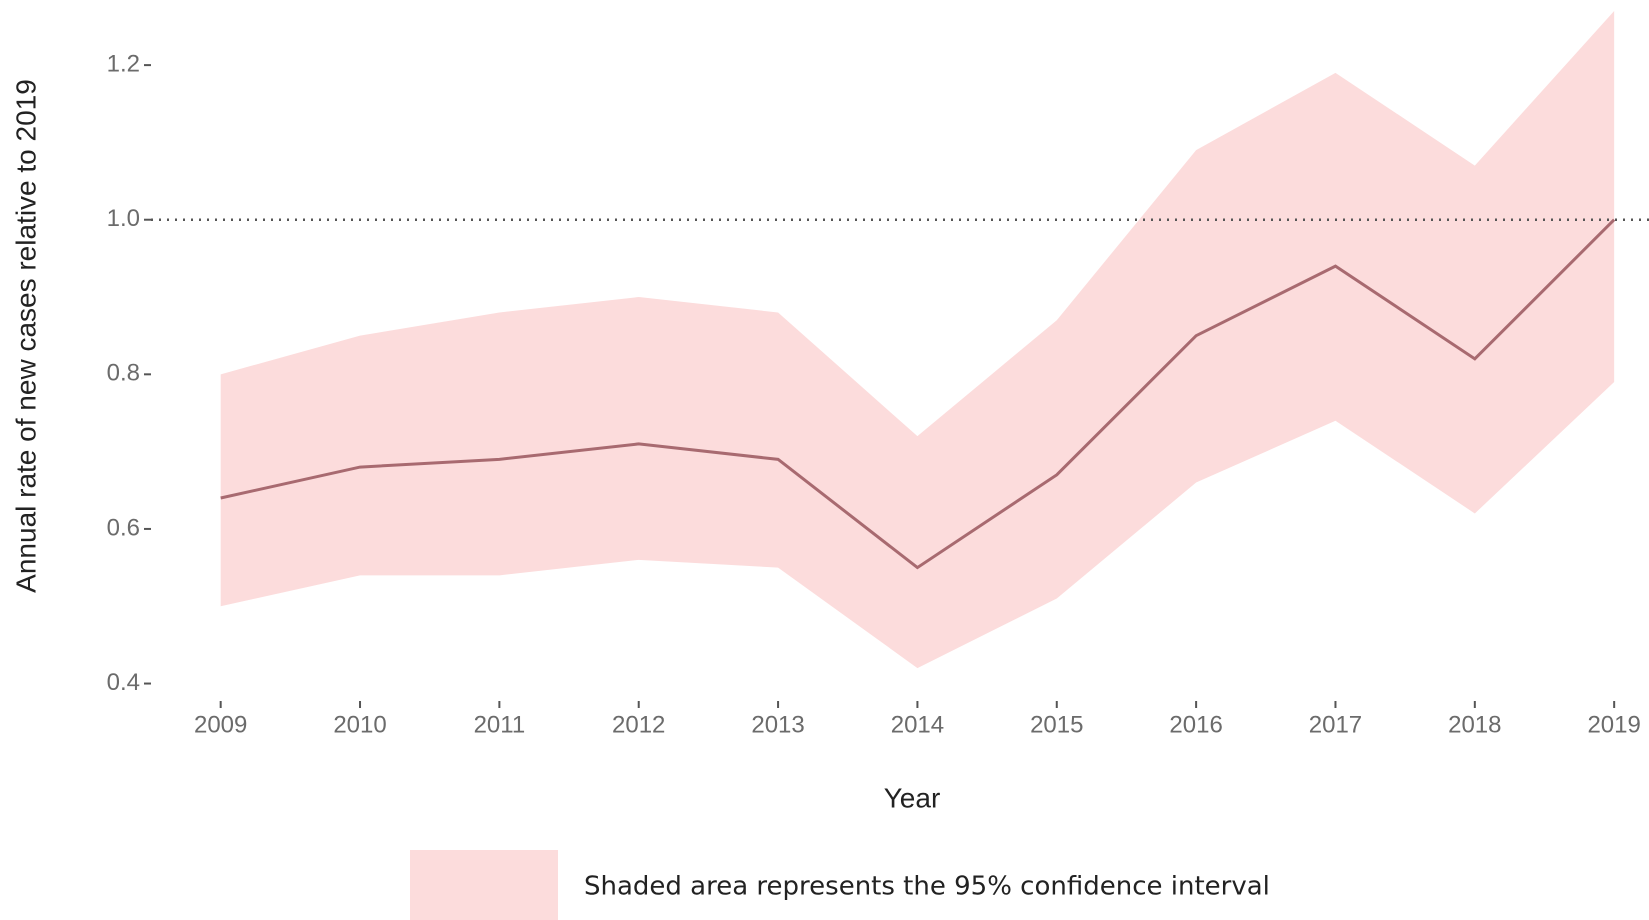  Describe the element at coordinates (1474, 724) in the screenshot. I see `x-tick-label: 2018` at that location.